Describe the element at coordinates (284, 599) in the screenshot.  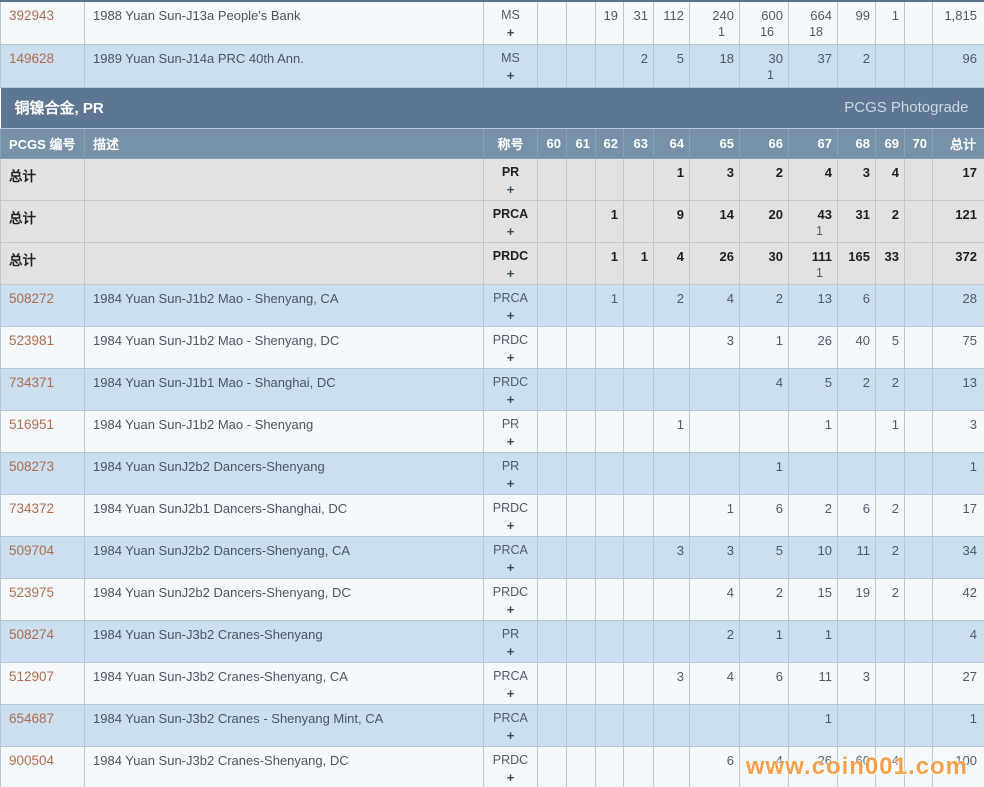
I see `coin-description: 1984 Yuan SunJ2b2 Dancers-Shenyang, DC` at that location.